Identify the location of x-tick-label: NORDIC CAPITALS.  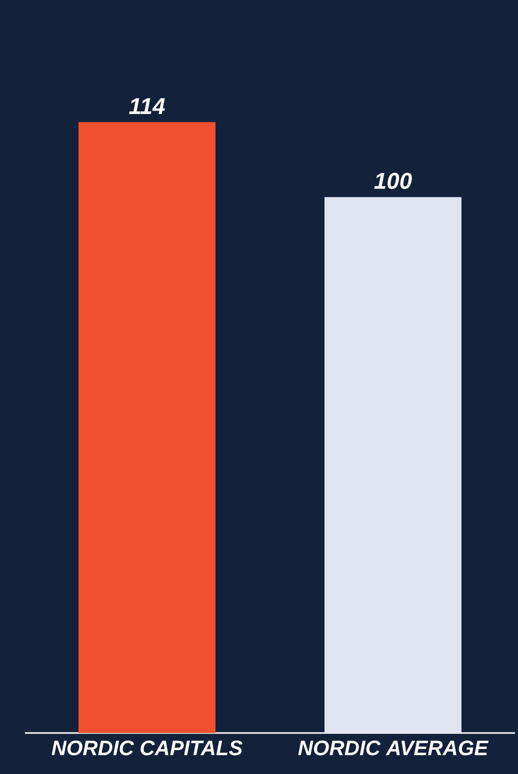
(147, 748).